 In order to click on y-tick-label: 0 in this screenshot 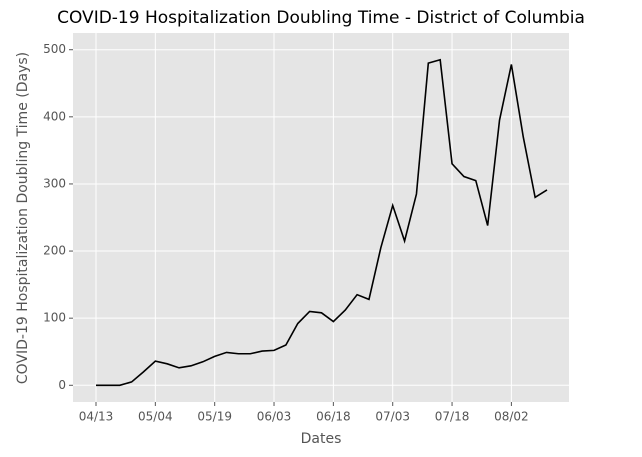, I will do `click(62, 385)`.